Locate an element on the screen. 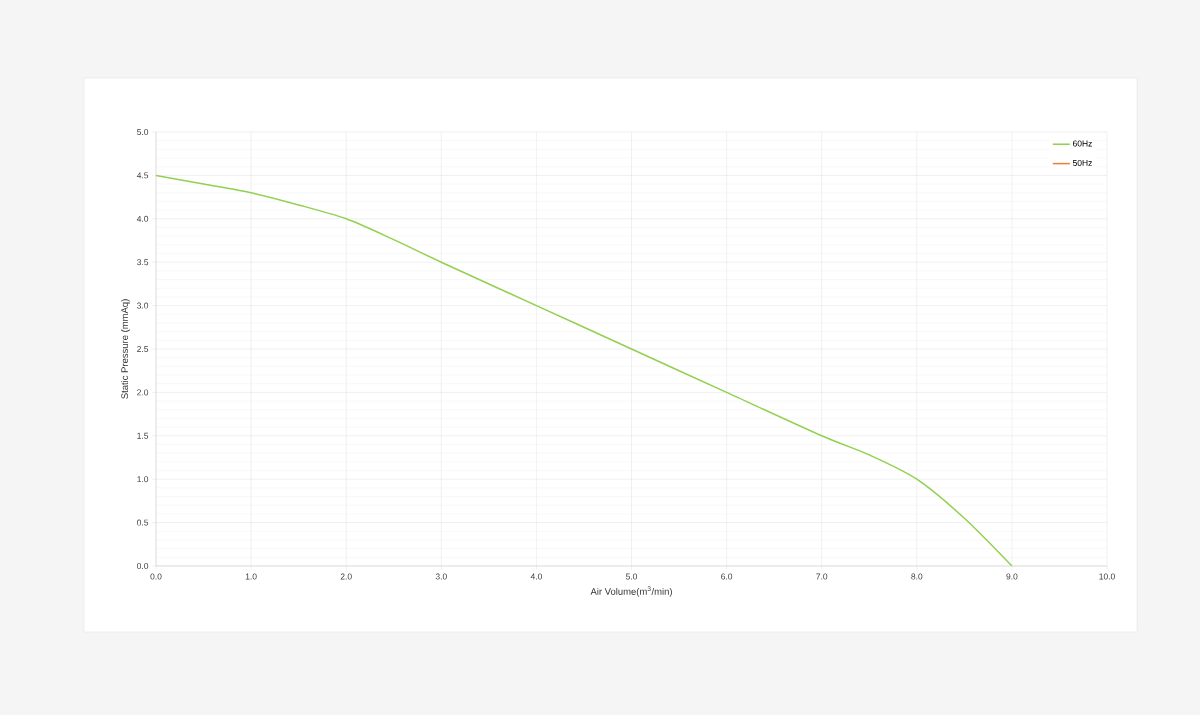  legend-label: 50Hz is located at coordinates (1082, 162).